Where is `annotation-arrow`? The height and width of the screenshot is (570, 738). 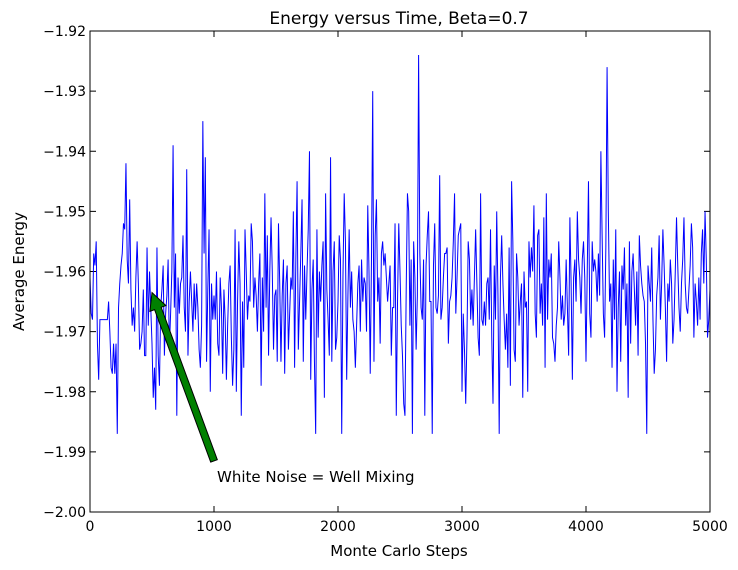 annotation-arrow is located at coordinates (183, 377).